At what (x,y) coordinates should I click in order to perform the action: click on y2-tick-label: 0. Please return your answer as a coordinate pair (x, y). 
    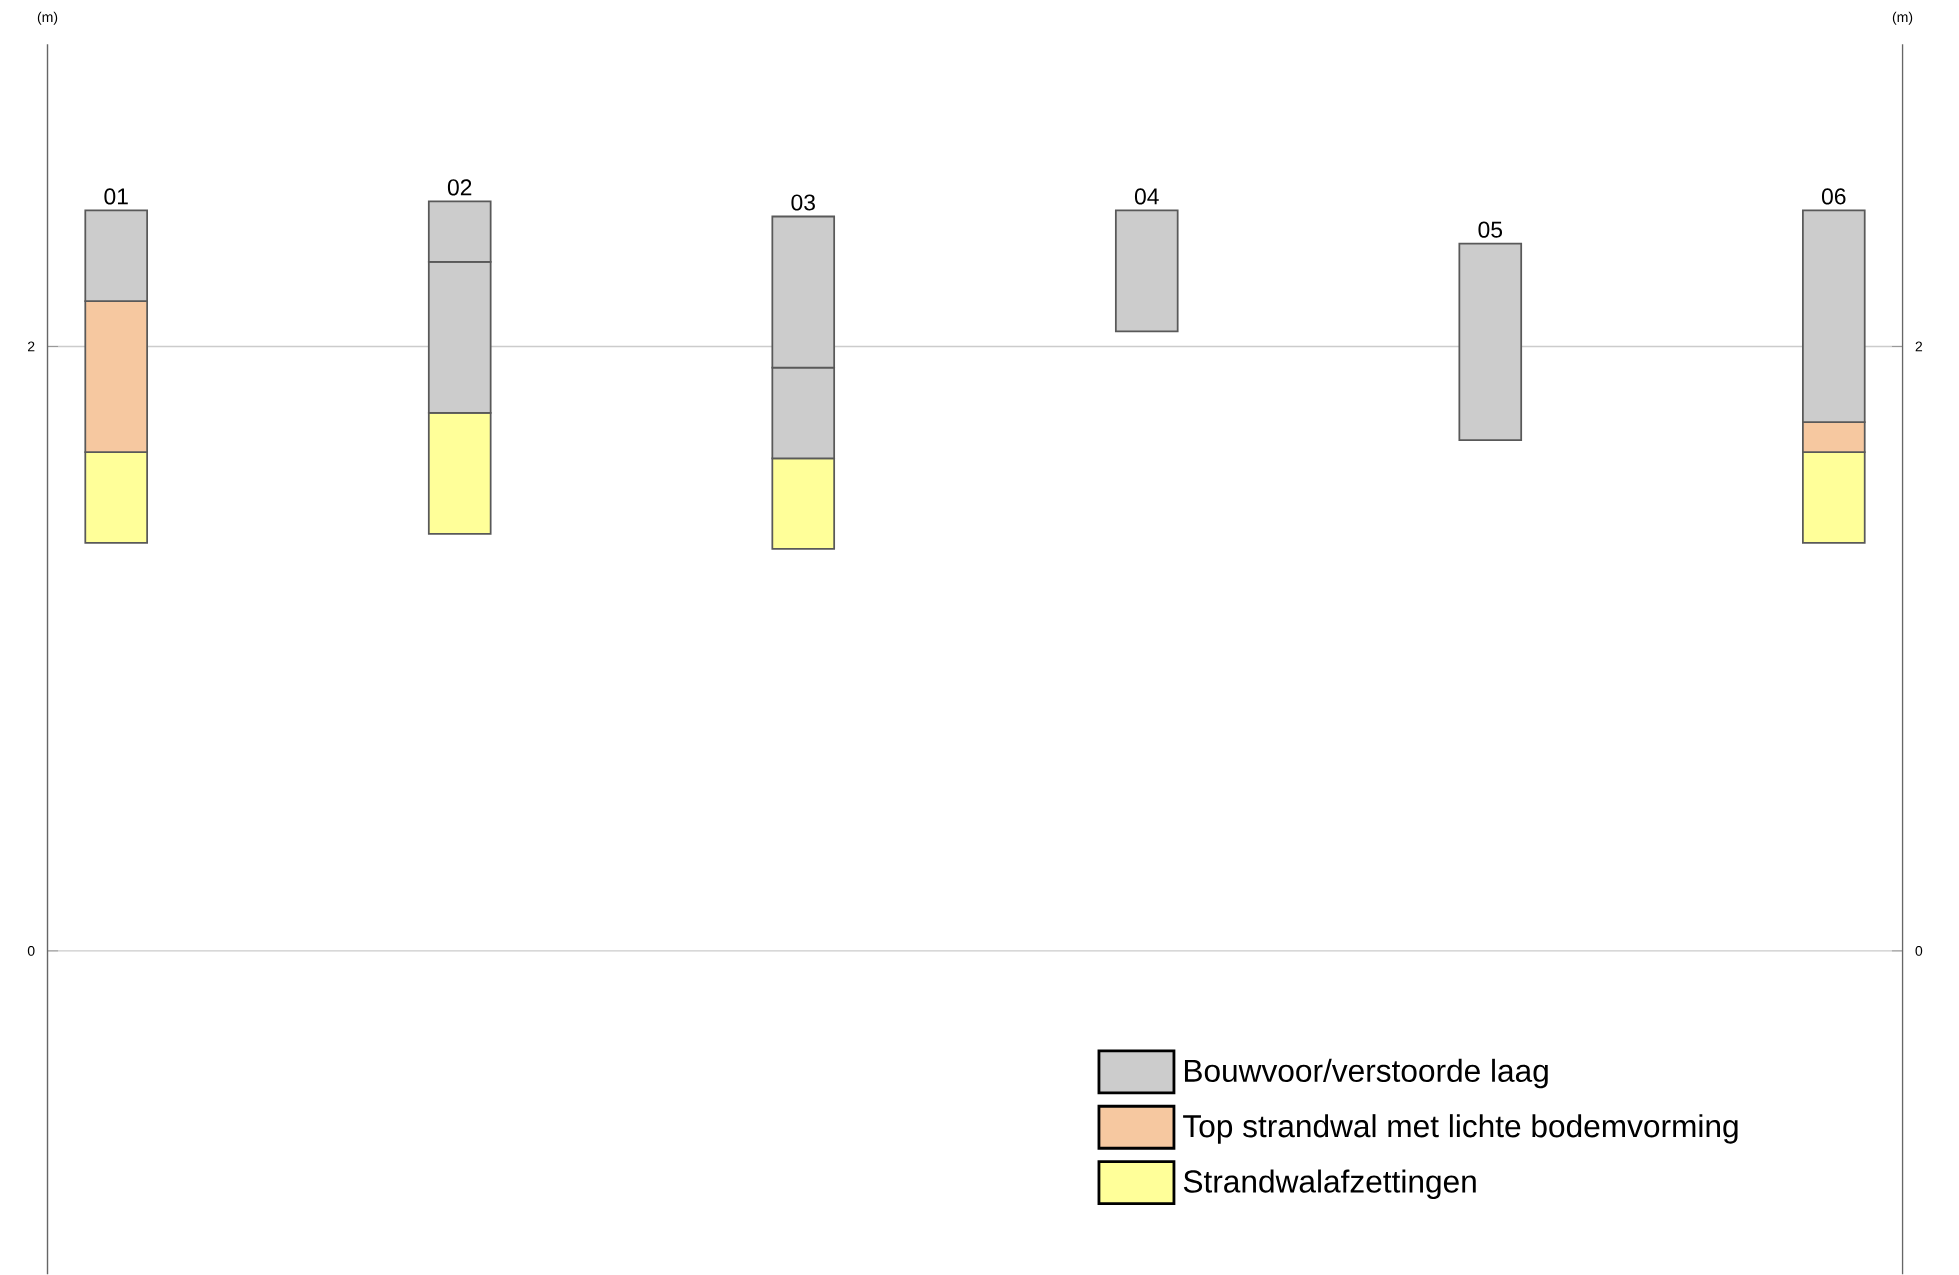
    Looking at the image, I should click on (1919, 950).